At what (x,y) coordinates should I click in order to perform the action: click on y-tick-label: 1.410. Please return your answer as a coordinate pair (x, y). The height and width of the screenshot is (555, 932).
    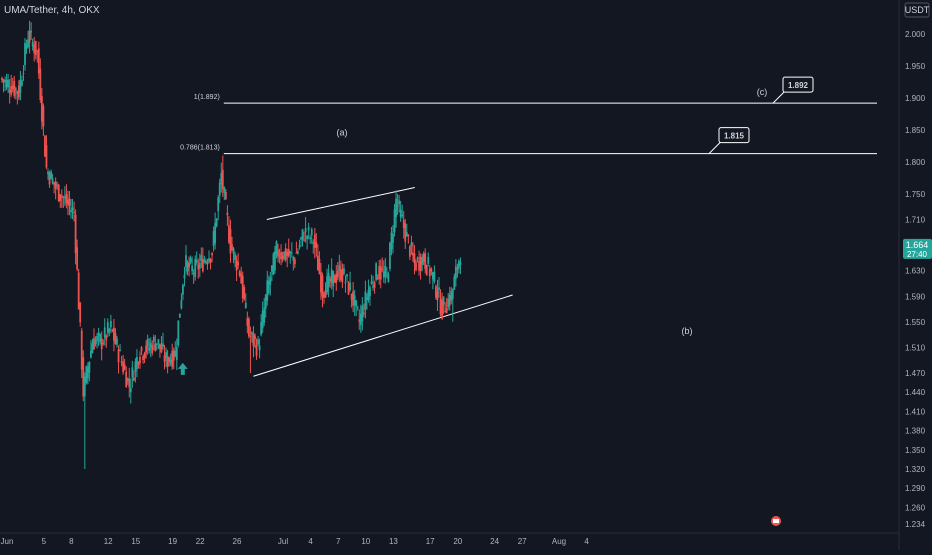
    Looking at the image, I should click on (915, 411).